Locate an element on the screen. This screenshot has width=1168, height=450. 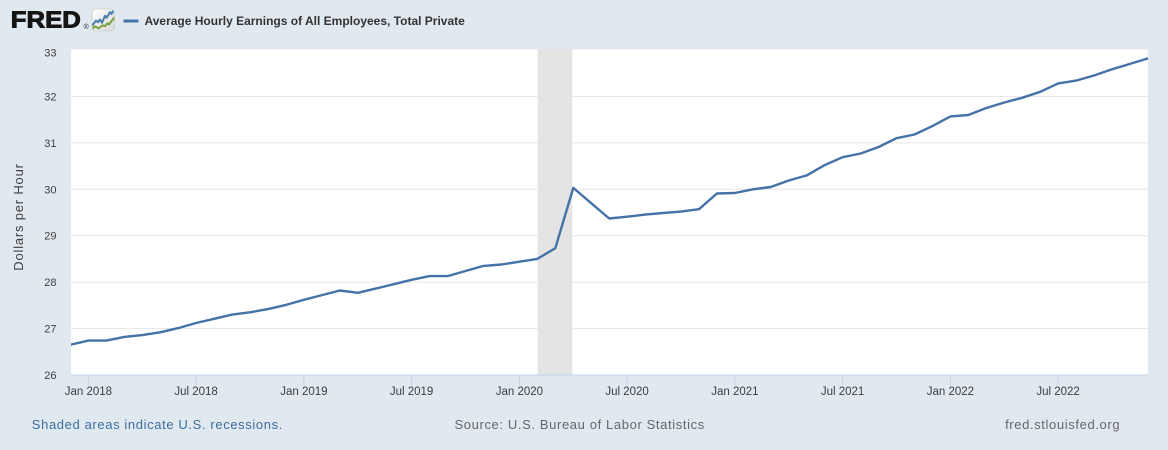
svg-text: 33 is located at coordinates (50, 53).